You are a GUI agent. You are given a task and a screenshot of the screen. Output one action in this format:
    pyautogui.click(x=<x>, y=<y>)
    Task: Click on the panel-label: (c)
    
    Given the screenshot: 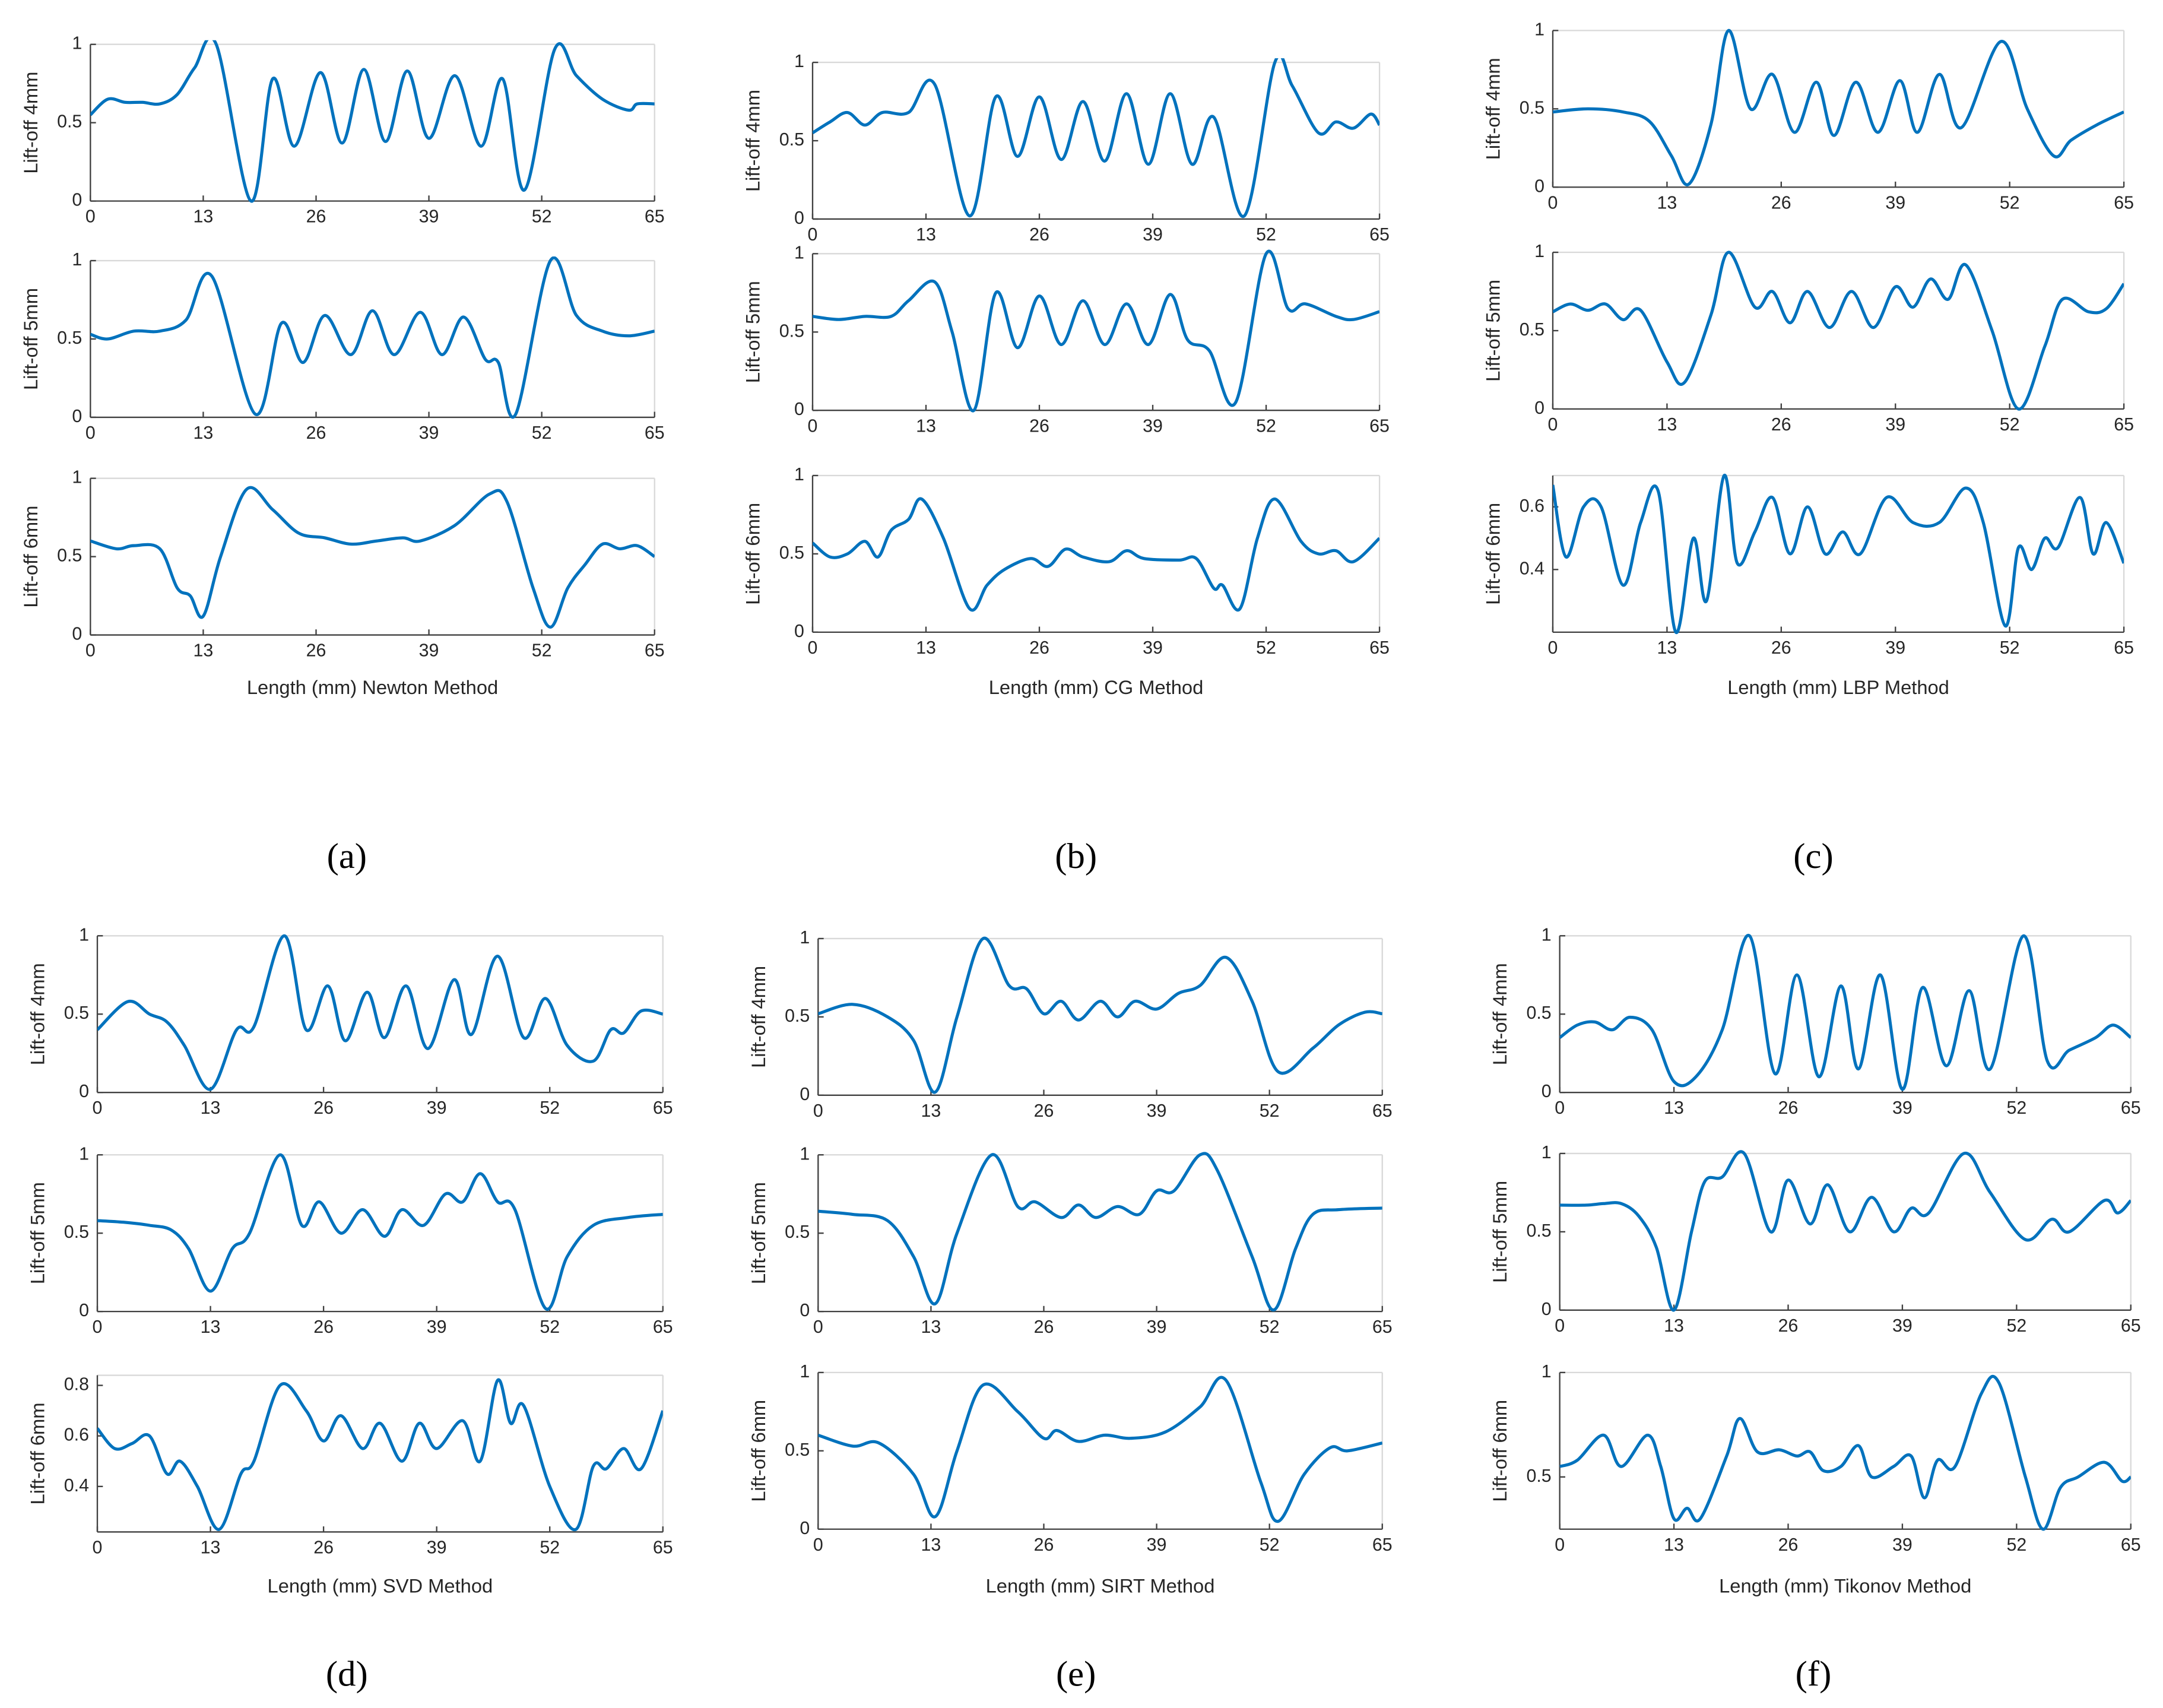 What is the action you would take?
    pyautogui.click(x=1813, y=856)
    